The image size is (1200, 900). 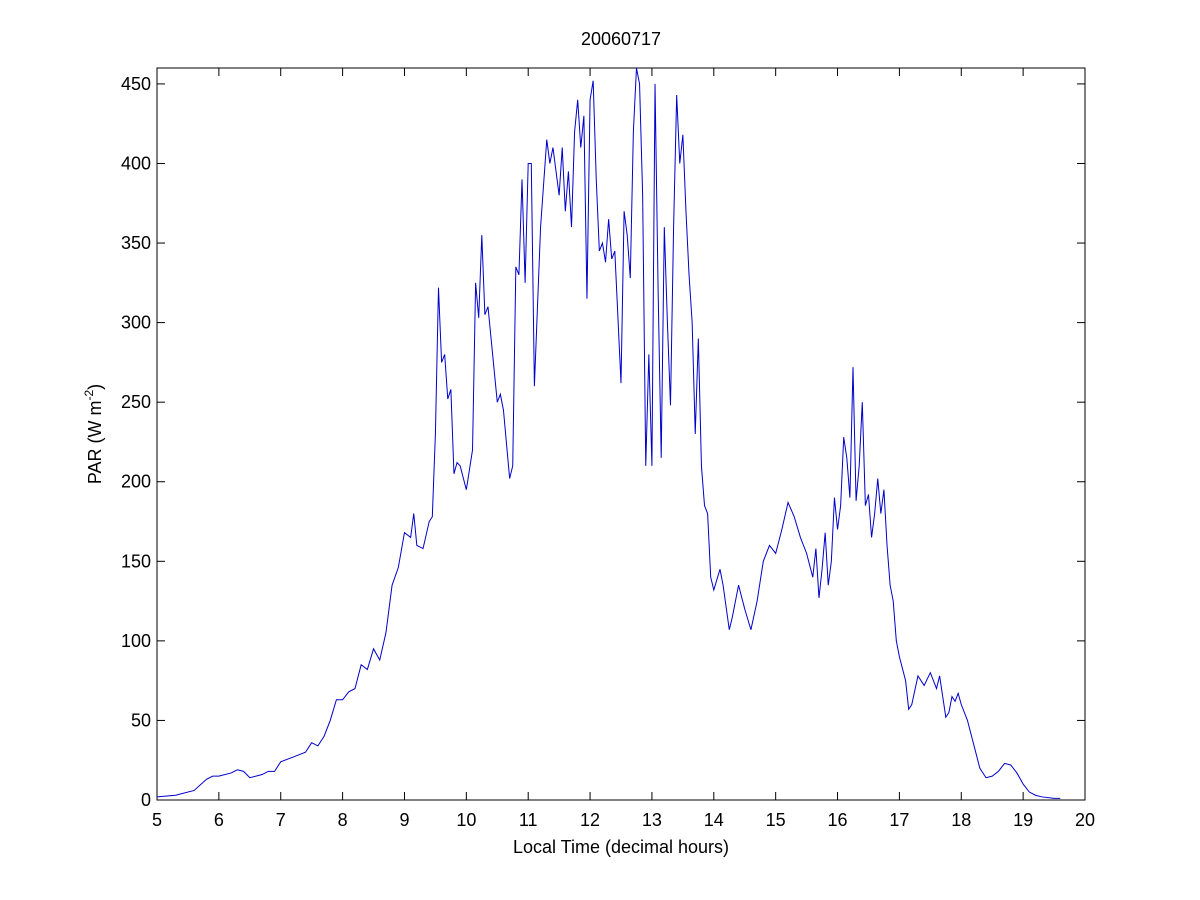 I want to click on x-tick-label: 12, so click(x=590, y=820).